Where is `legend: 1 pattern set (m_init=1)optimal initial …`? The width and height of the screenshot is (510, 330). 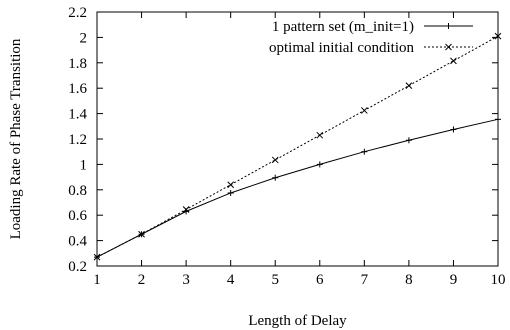 legend: 1 pattern set (m_init=1)optimal initial … is located at coordinates (371, 37).